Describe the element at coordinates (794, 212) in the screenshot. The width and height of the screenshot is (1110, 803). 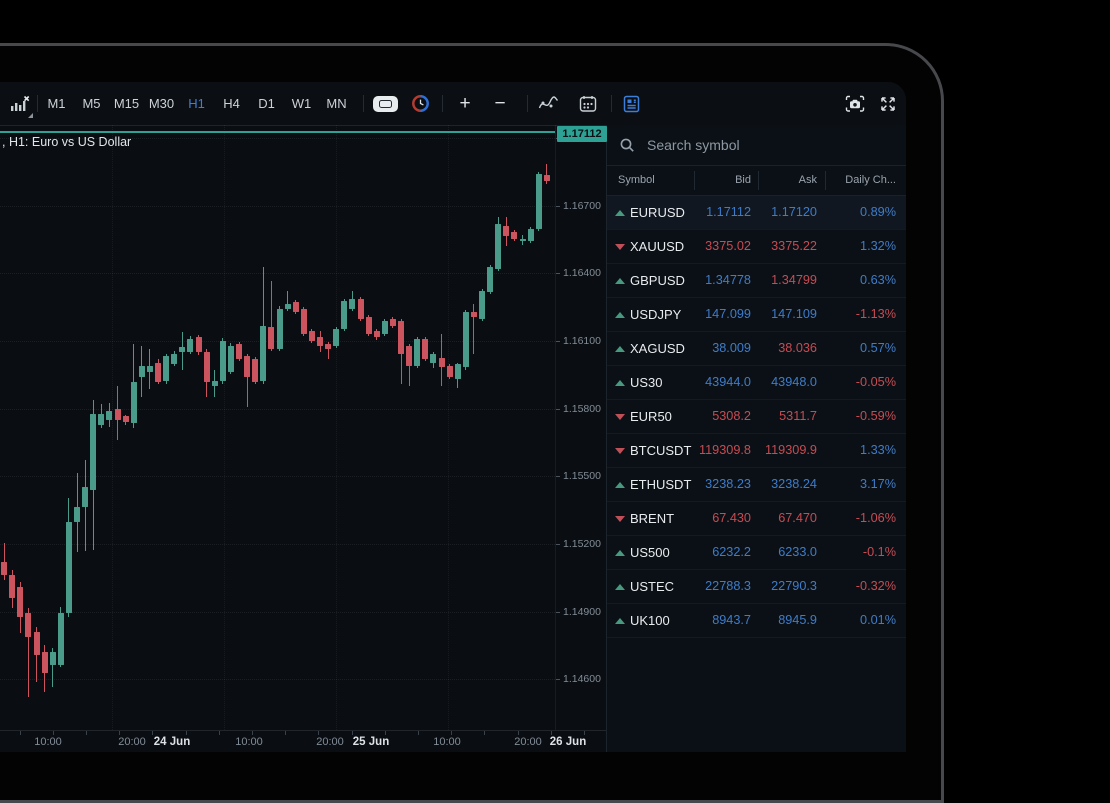
I see `ask-value: 1.17120` at that location.